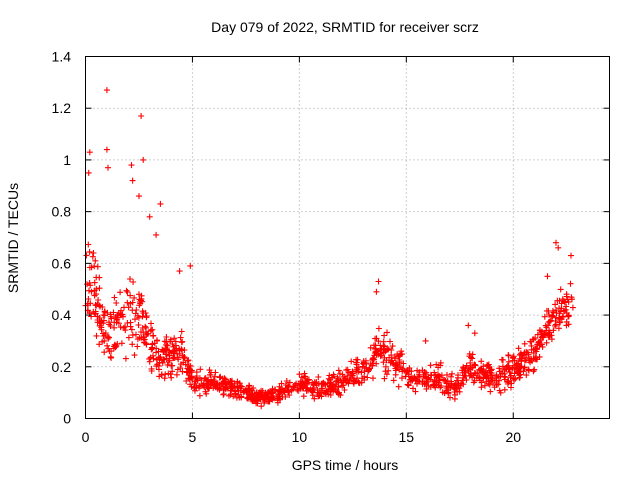 The height and width of the screenshot is (480, 640). What do you see at coordinates (86, 437) in the screenshot?
I see `x-tick-label: 0` at bounding box center [86, 437].